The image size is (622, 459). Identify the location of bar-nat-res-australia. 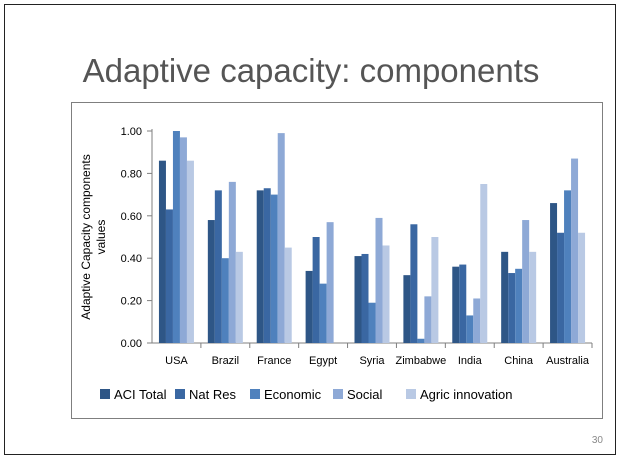
(561, 287).